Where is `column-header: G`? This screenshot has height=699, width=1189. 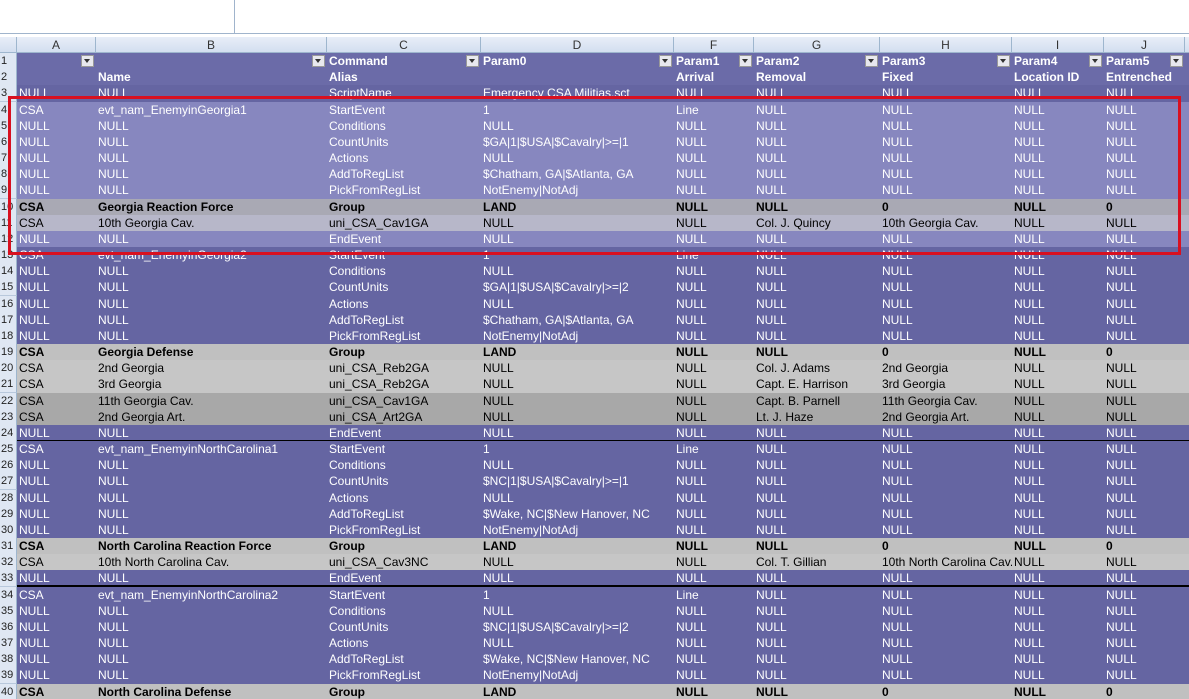
column-header: G is located at coordinates (817, 45).